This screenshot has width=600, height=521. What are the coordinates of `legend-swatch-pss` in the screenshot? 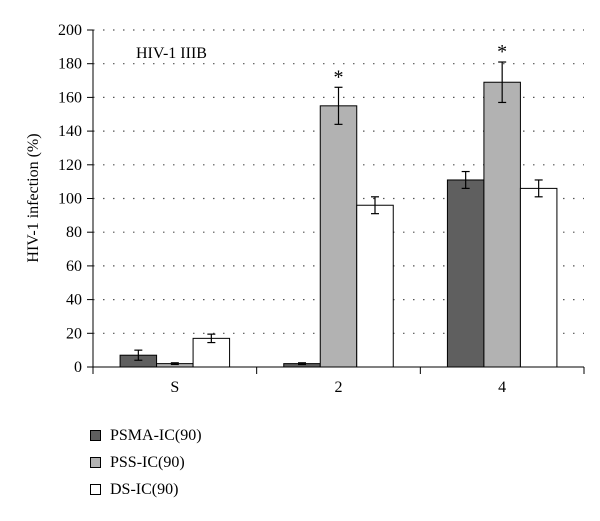 It's located at (95, 462).